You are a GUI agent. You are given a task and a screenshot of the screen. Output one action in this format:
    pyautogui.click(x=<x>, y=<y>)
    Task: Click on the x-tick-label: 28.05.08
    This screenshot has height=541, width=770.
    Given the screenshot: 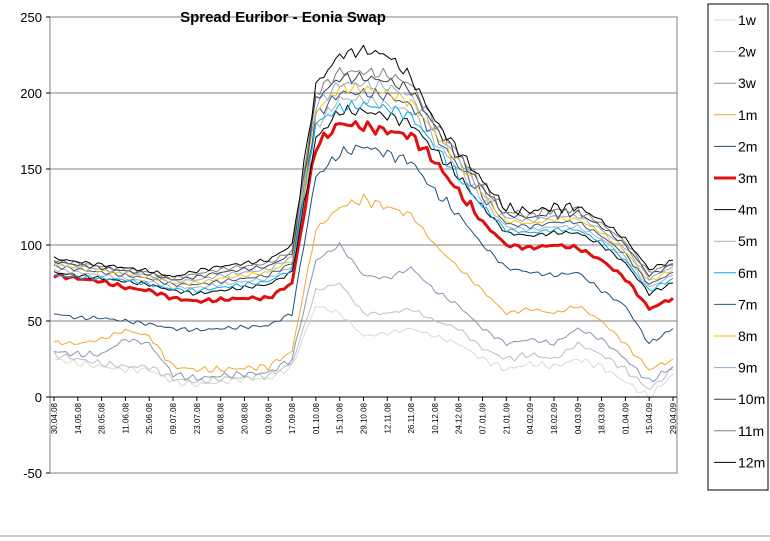 What is the action you would take?
    pyautogui.click(x=102, y=418)
    